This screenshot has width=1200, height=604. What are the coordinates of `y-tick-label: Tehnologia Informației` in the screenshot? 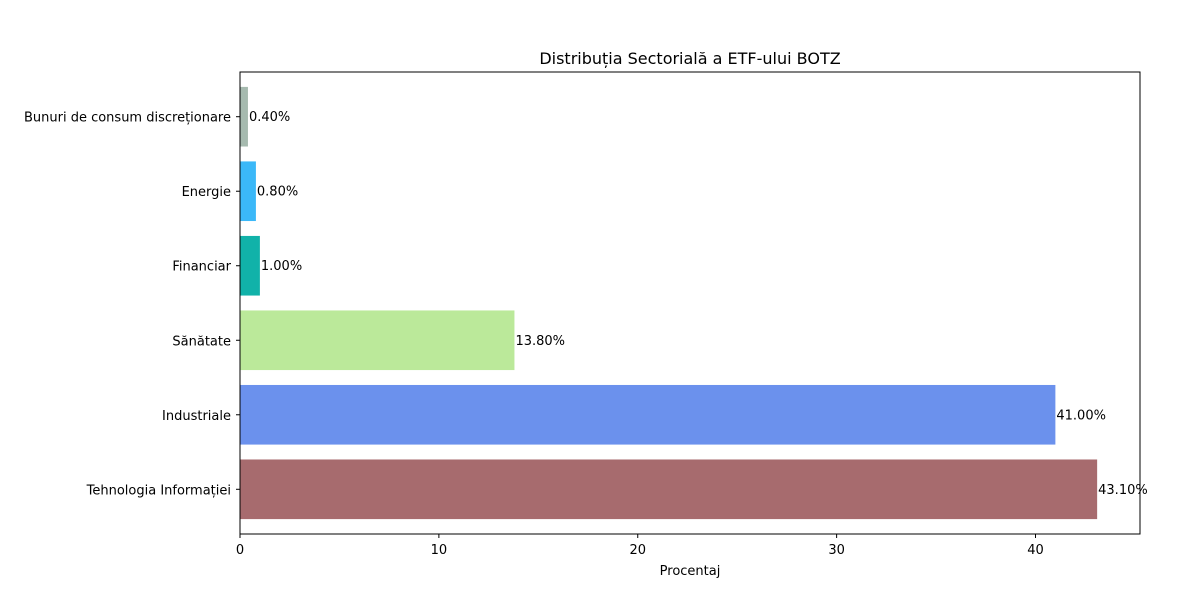 It's located at (158, 490).